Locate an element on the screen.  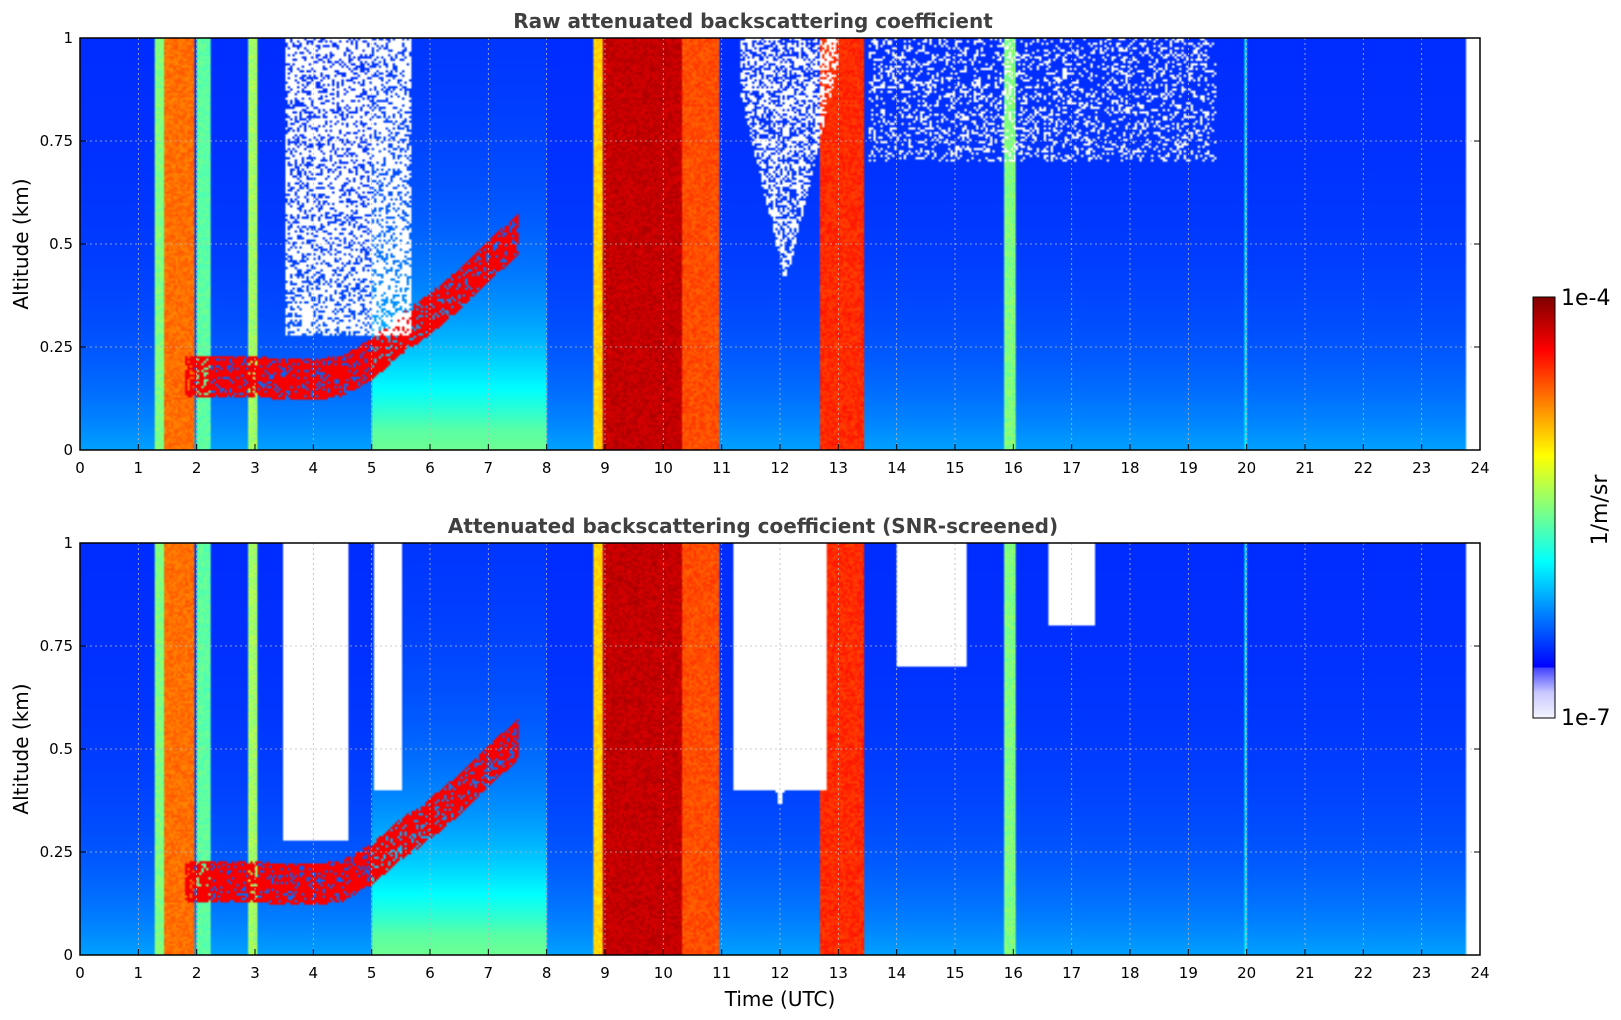
colorbar-min-label: 1e-7 is located at coordinates (1585, 718).